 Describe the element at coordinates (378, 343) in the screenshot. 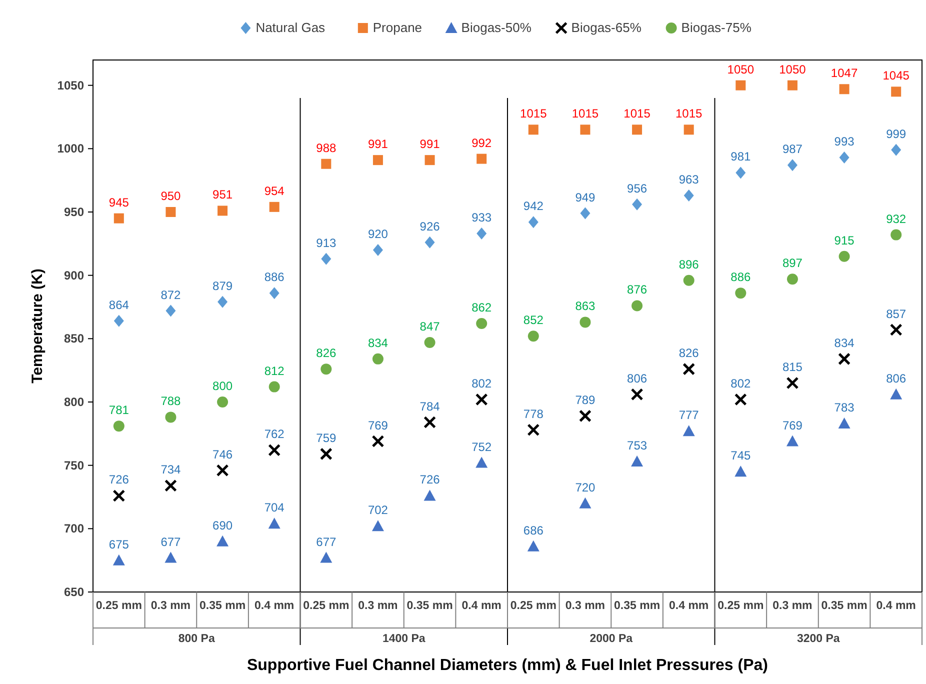

I see `data-label: 834` at that location.